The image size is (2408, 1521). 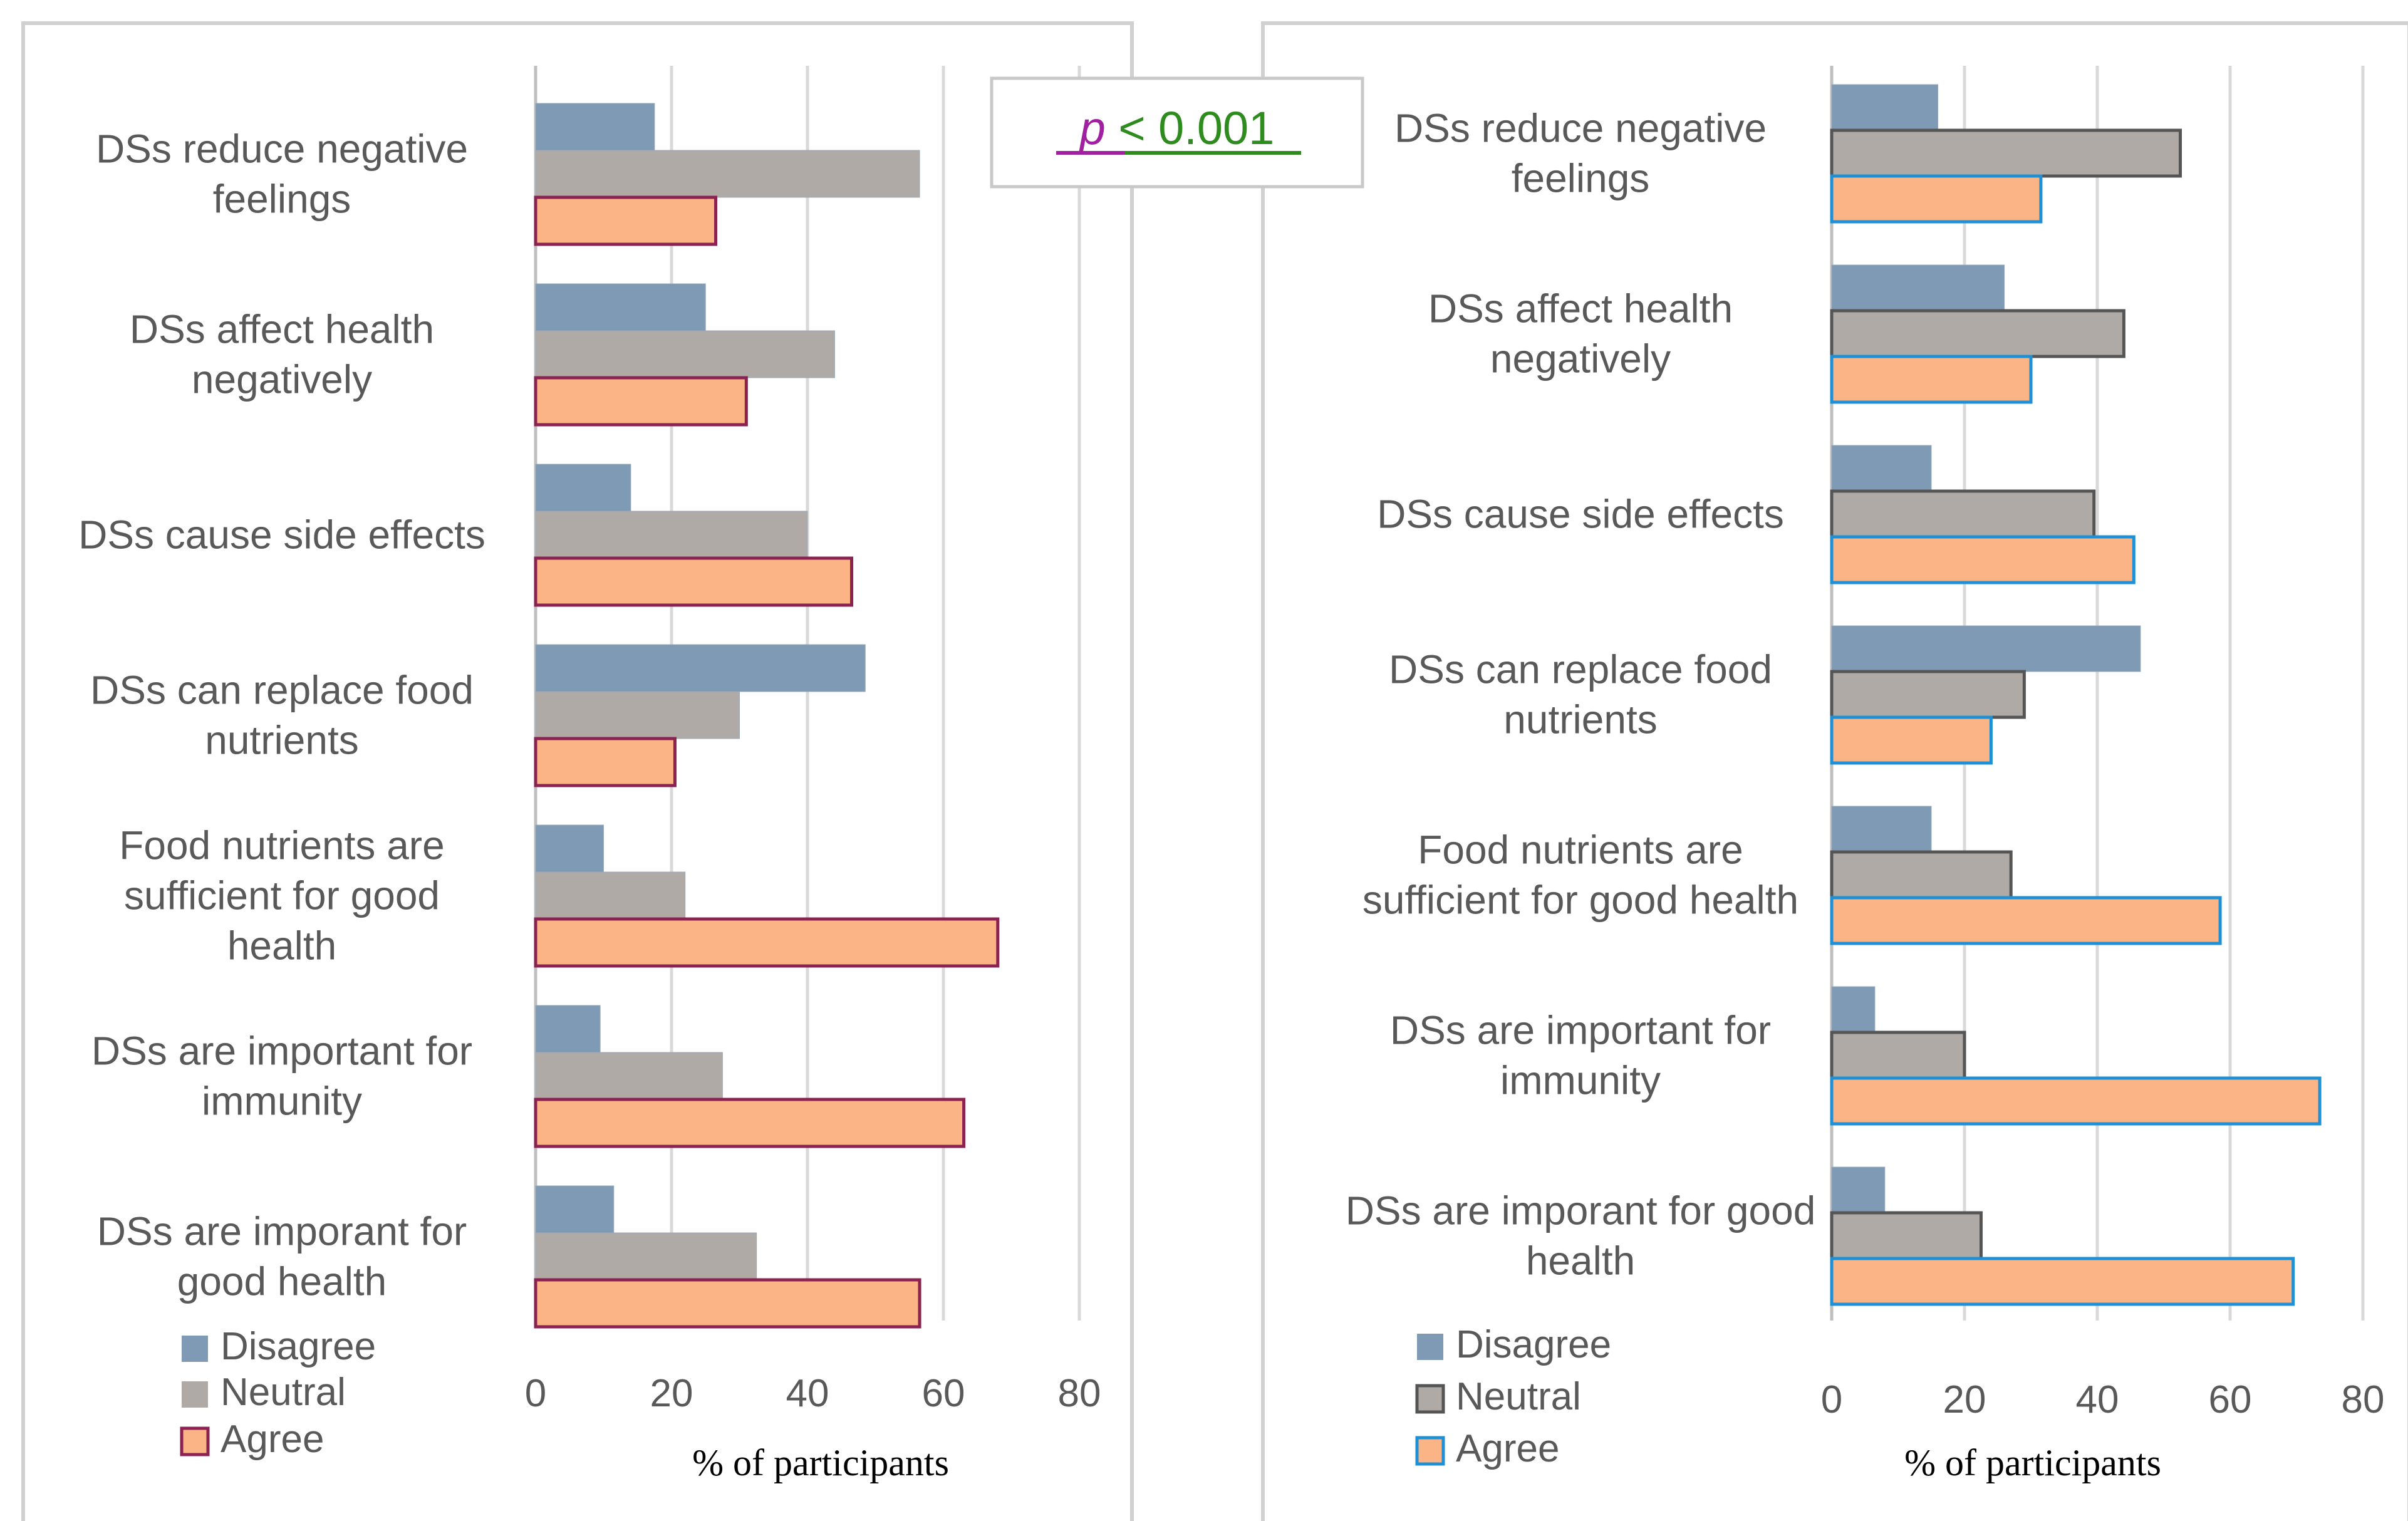 I want to click on category-label: DSs are important for immunity, so click(x=282, y=1076).